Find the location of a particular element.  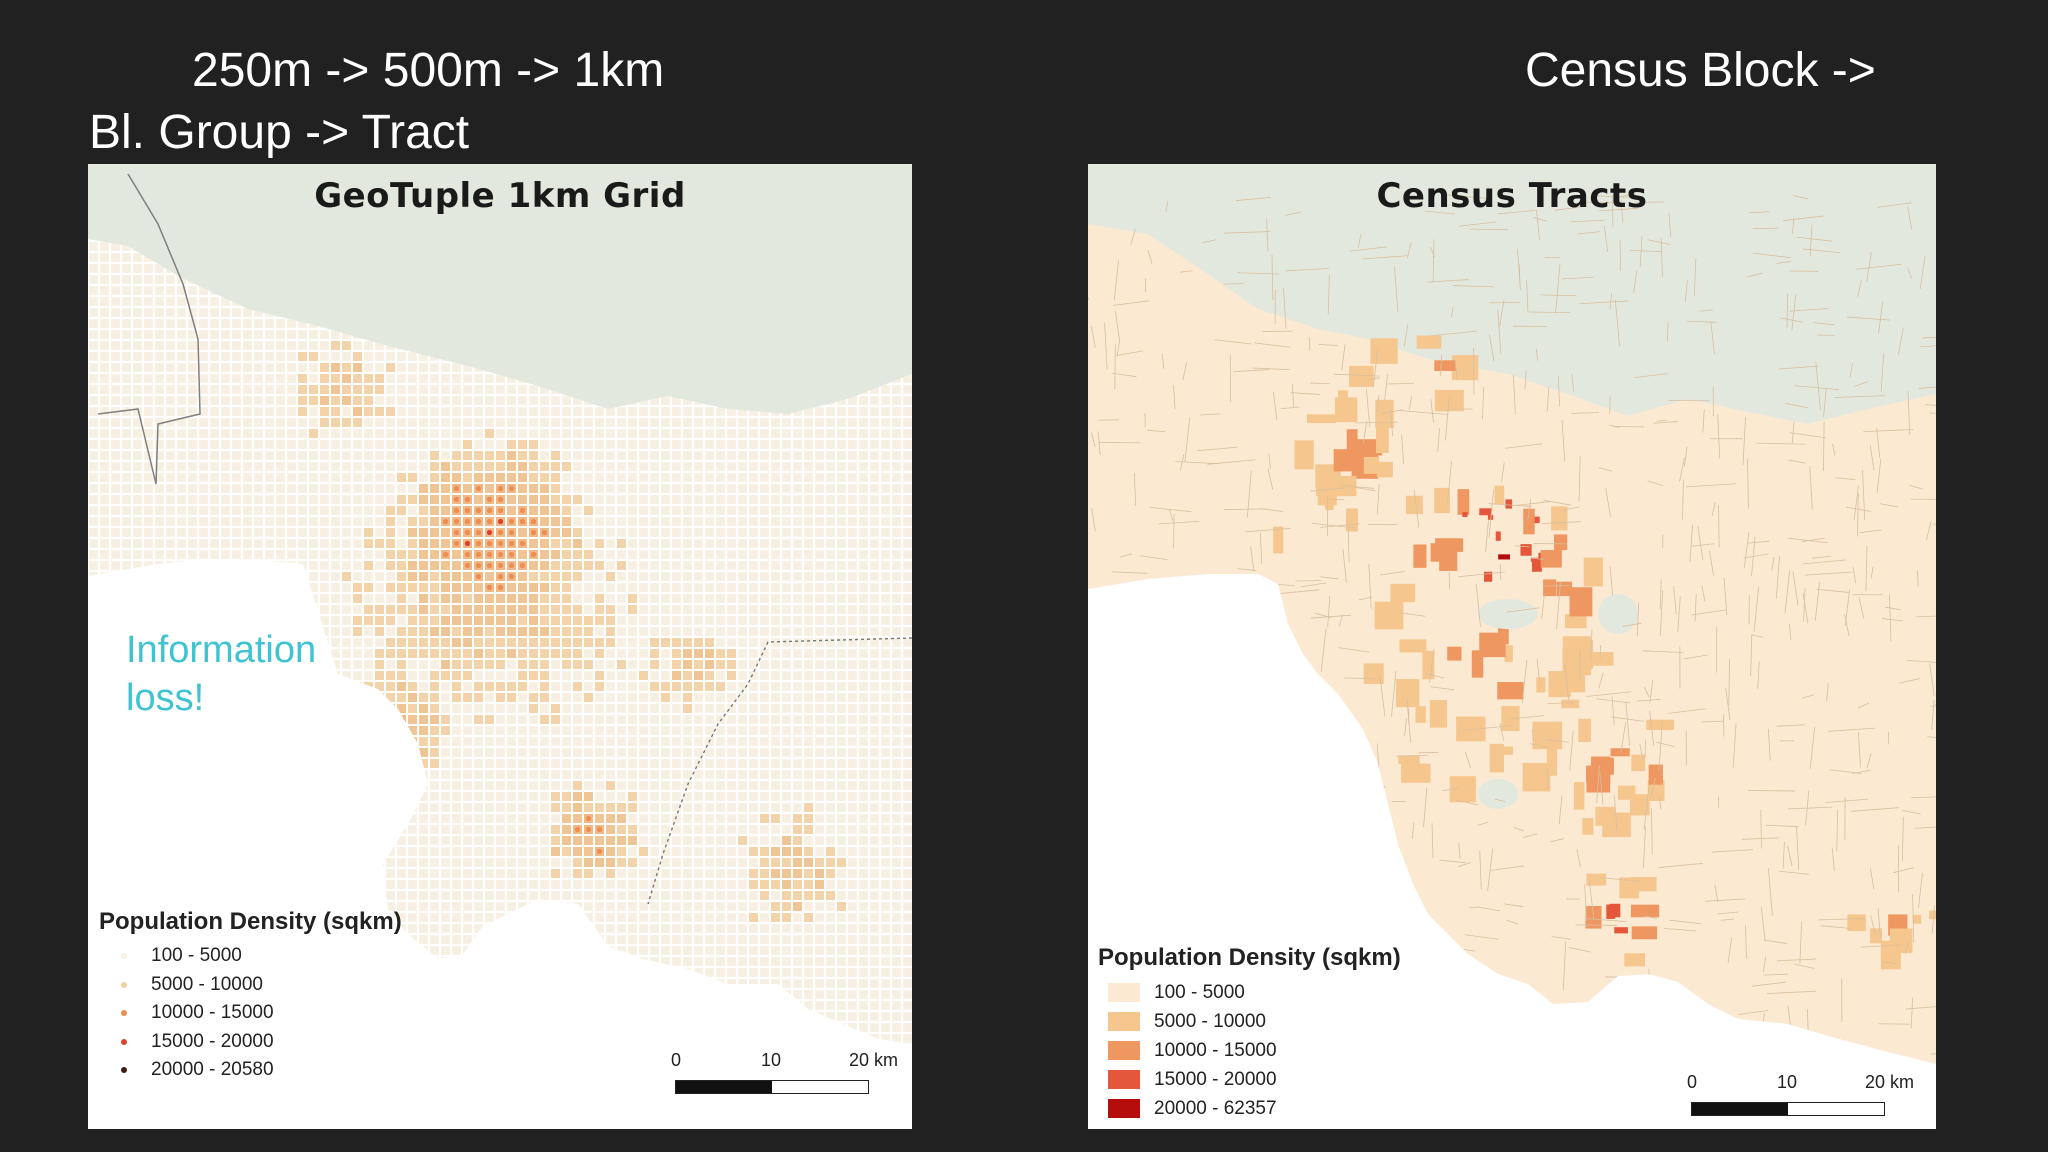

county-boundary-dashed is located at coordinates (779, 771).